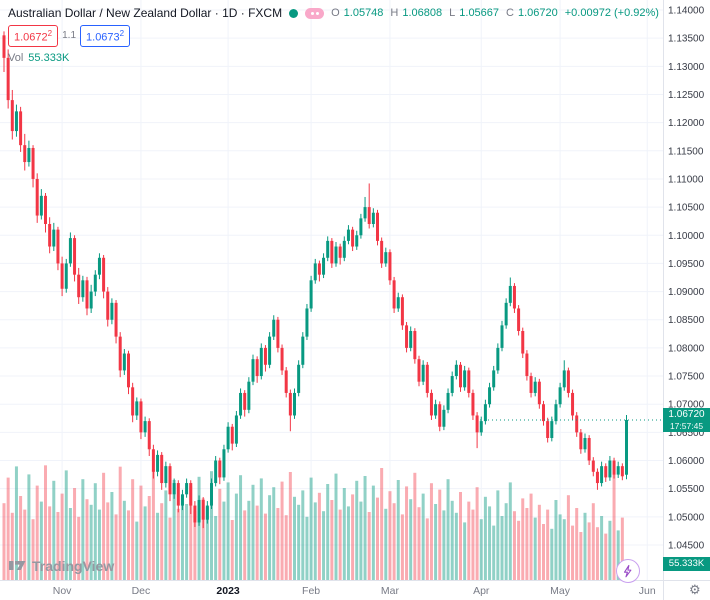 Image resolution: width=710 pixels, height=600 pixels. I want to click on svg-text: 1.05000, so click(686, 517).